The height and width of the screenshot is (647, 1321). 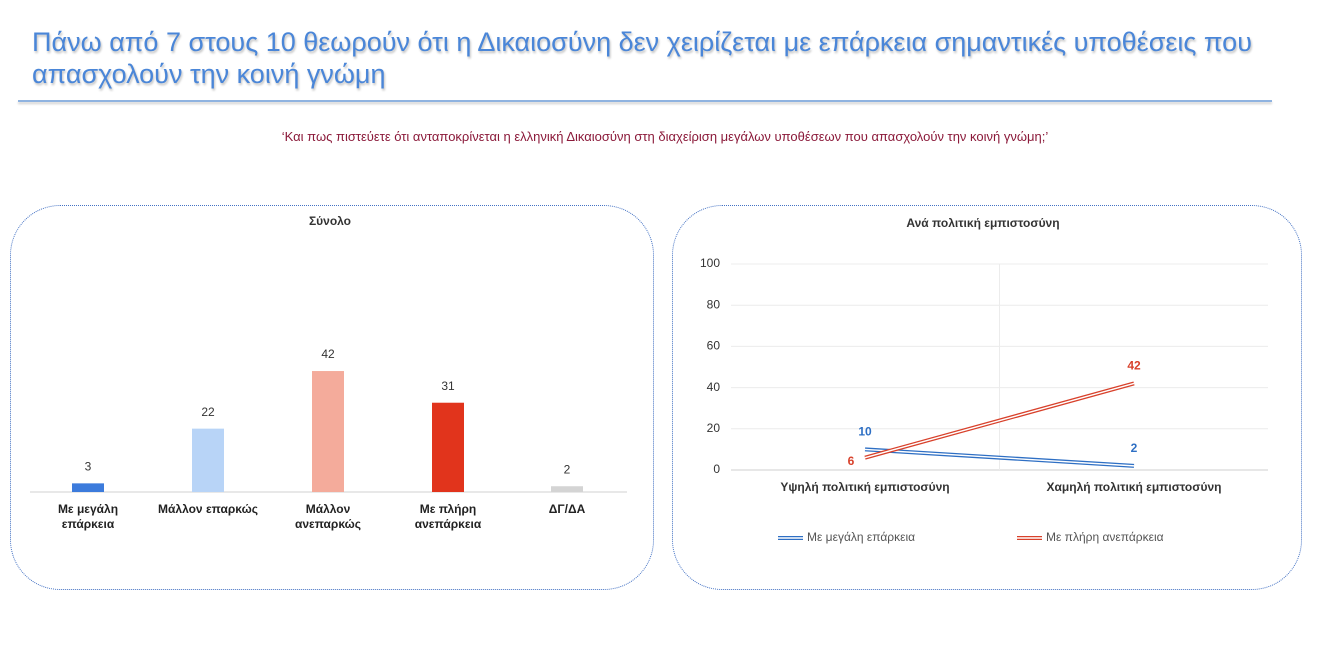 What do you see at coordinates (714, 346) in the screenshot?
I see `y-tick-label: 60` at bounding box center [714, 346].